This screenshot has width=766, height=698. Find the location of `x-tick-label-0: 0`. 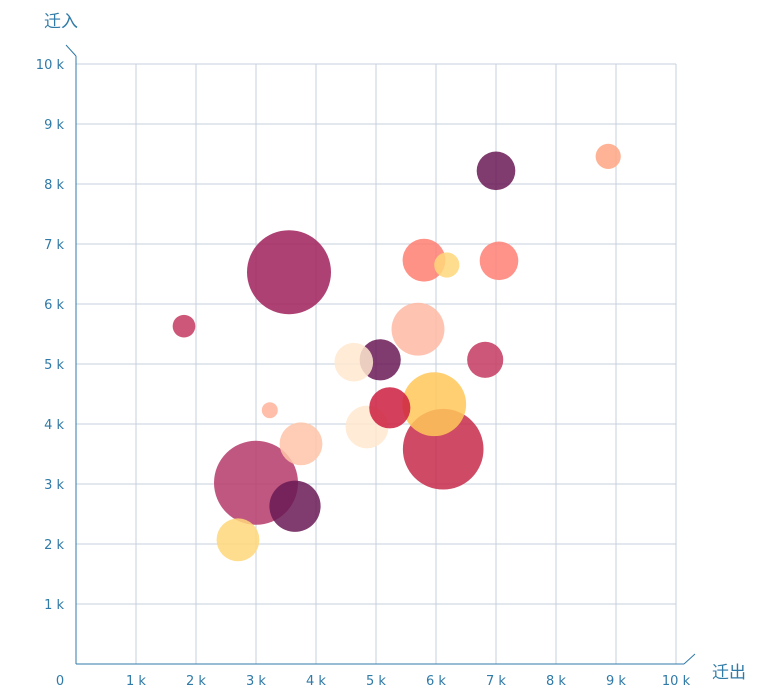

x-tick-label-0: 0 is located at coordinates (60, 681).